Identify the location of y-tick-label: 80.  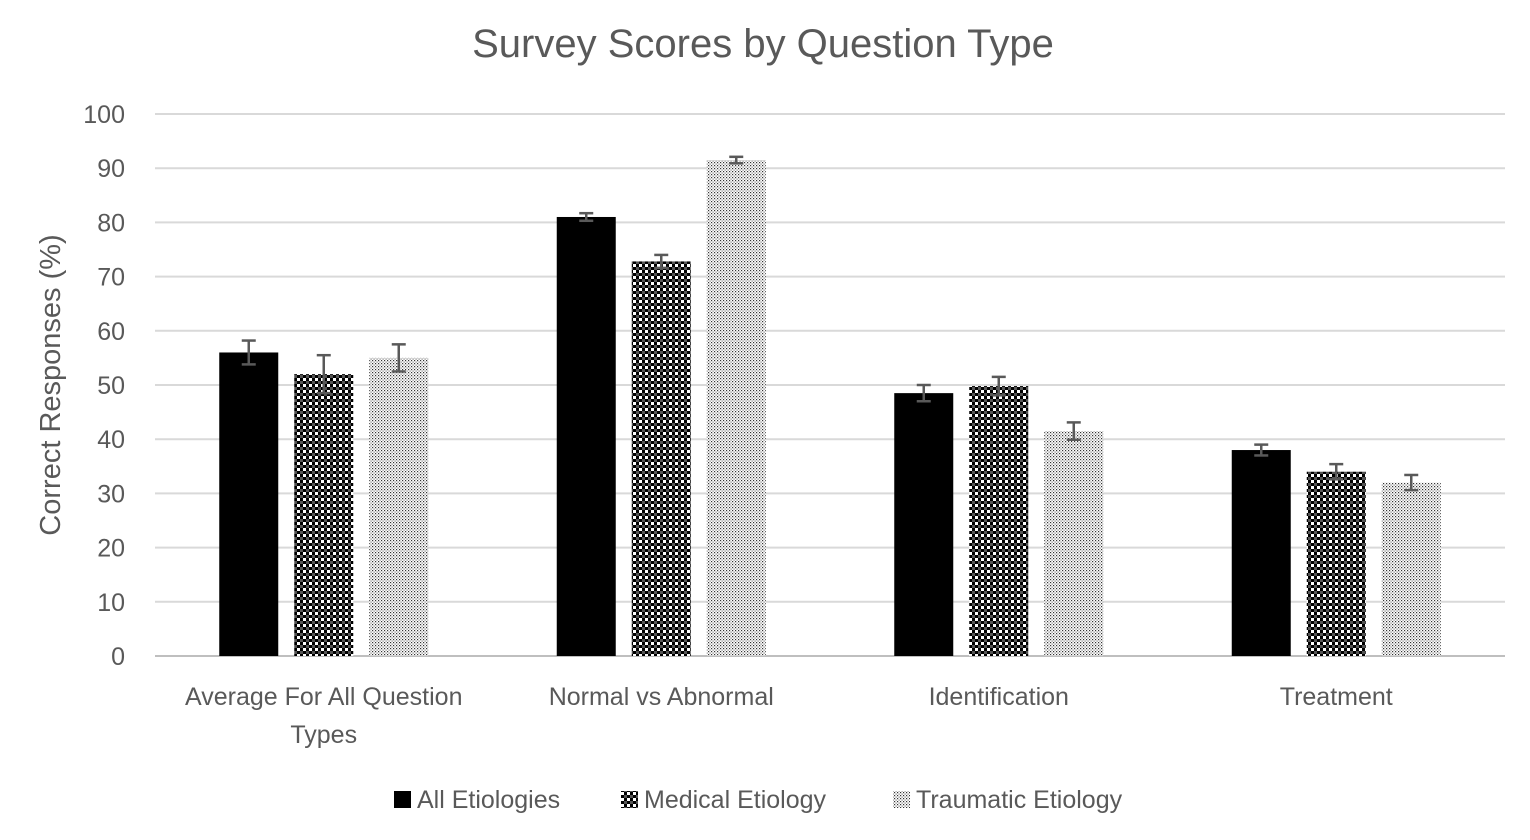
(111, 223).